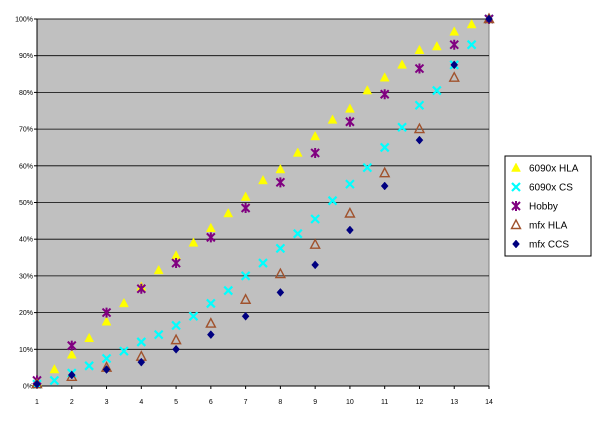  Describe the element at coordinates (554, 169) in the screenshot. I see `legend-label: 6090x HLA` at that location.